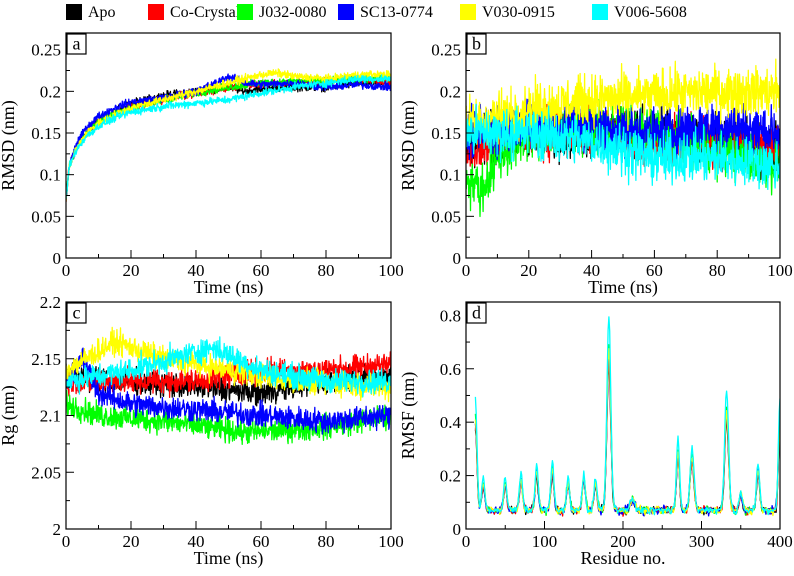 The height and width of the screenshot is (576, 794). I want to click on x-tick-label: 200, so click(623, 541).